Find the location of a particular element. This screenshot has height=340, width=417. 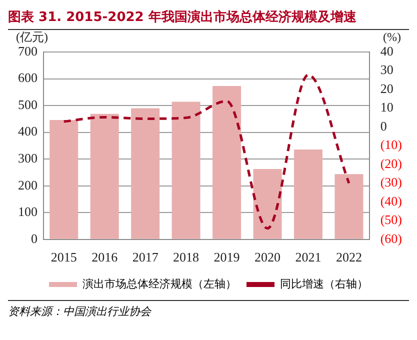

legend-label: 演出市场总体经济规模（左轴） is located at coordinates (159, 283).